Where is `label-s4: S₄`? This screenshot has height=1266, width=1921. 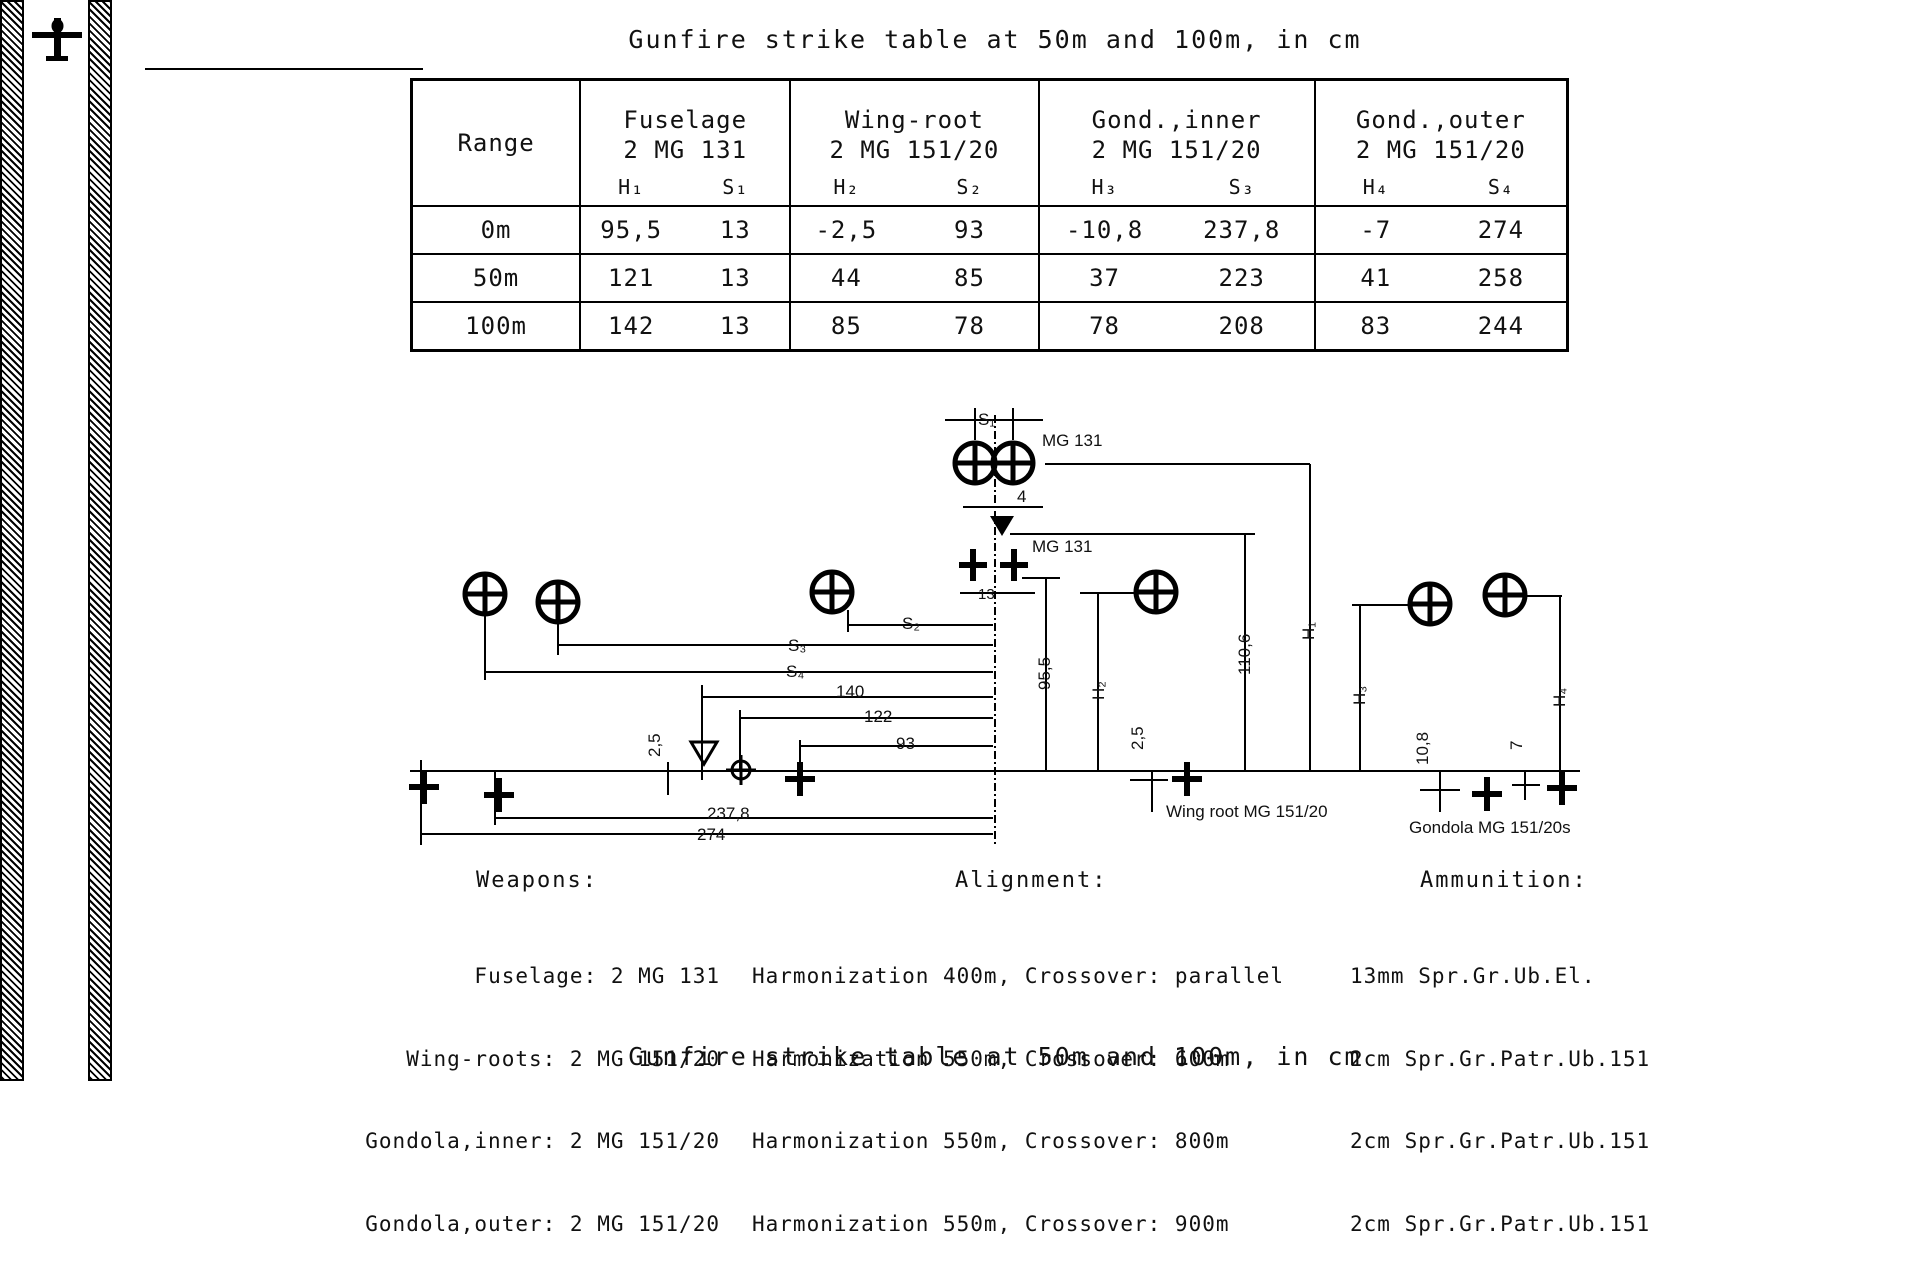
label-s4: S₄ is located at coordinates (795, 671).